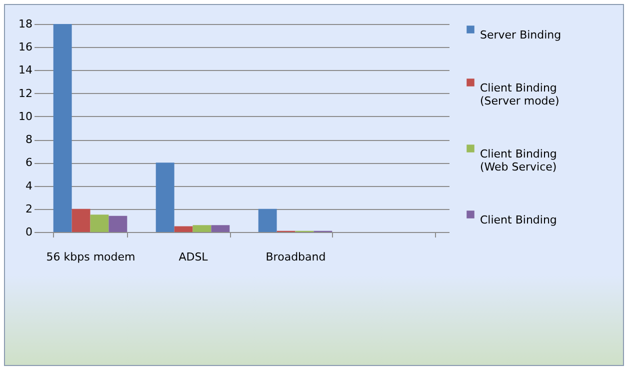 The image size is (632, 373). Describe the element at coordinates (91, 257) in the screenshot. I see `x-tick-label: 56 kbps modem` at that location.